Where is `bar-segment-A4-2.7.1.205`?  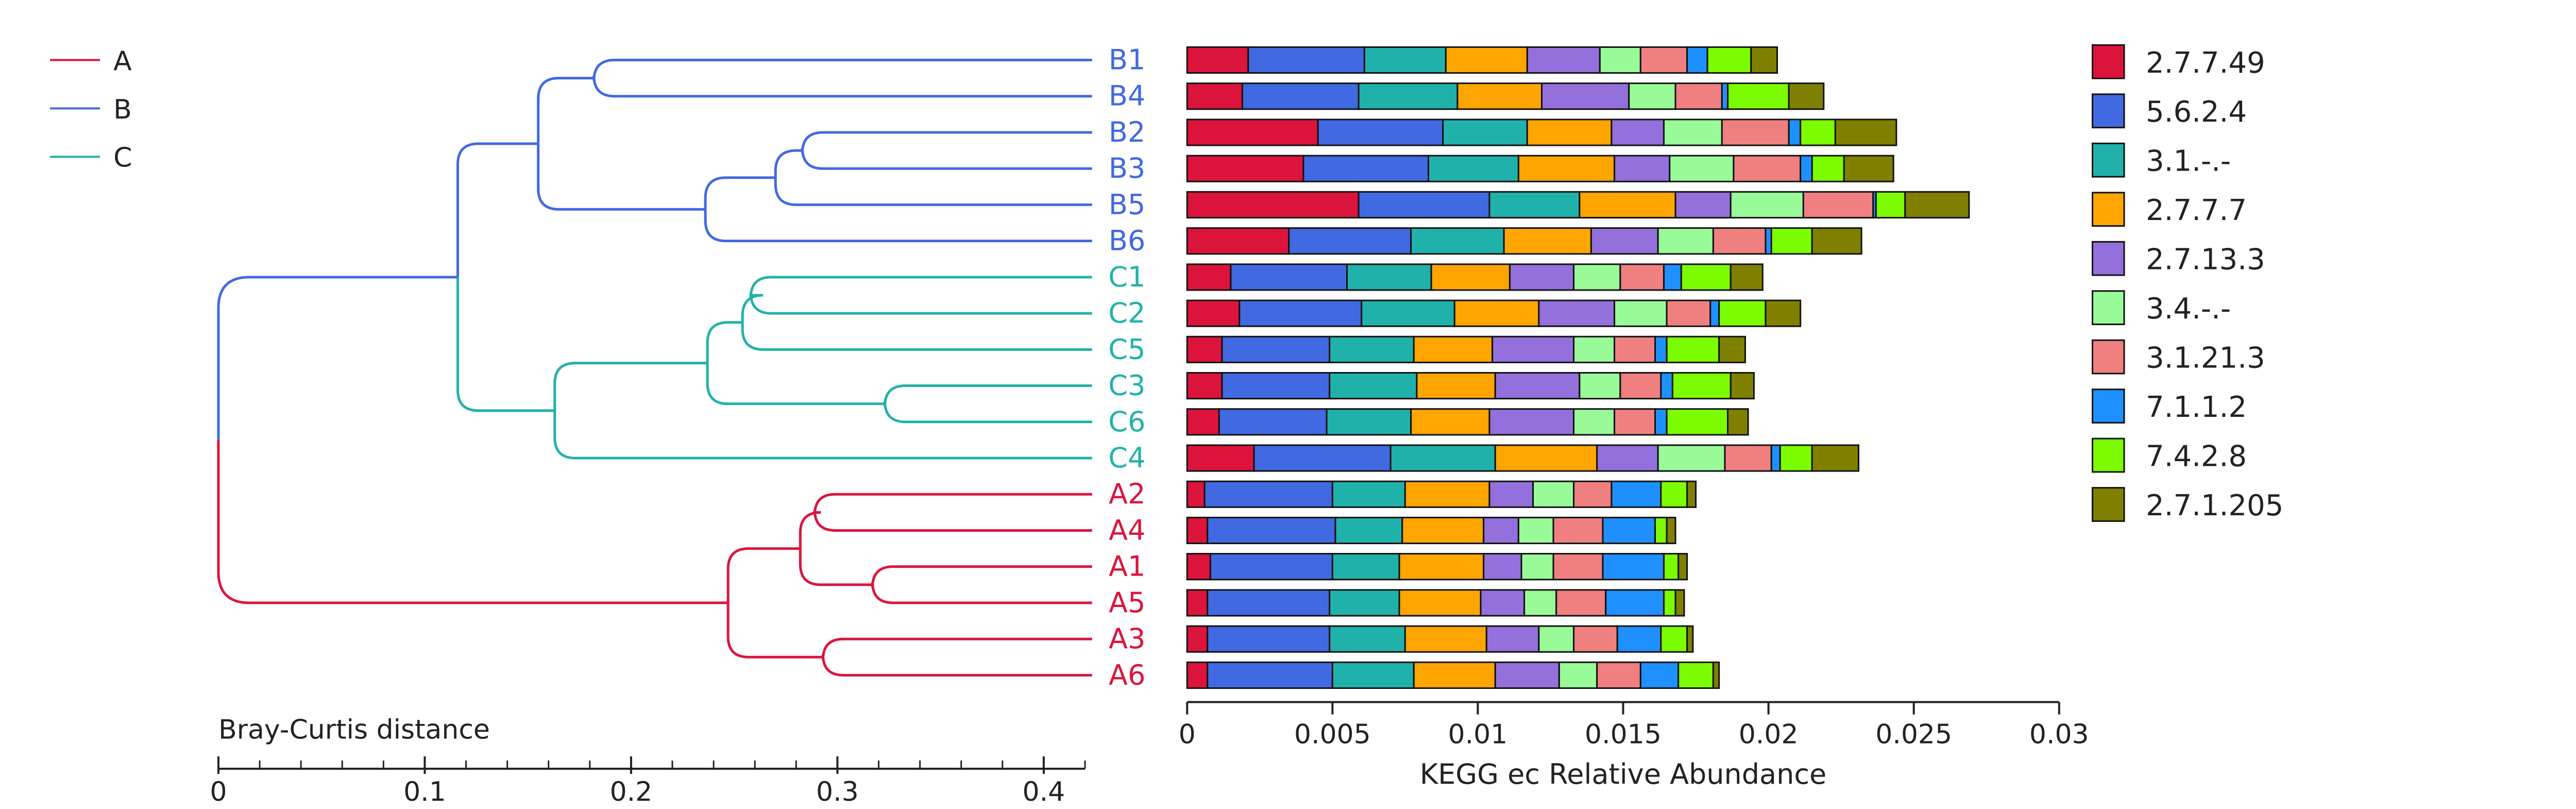
bar-segment-A4-2.7.1.205 is located at coordinates (1671, 530).